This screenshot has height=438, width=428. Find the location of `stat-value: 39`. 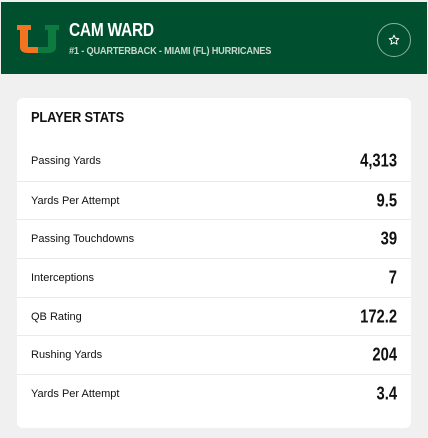

stat-value: 39 is located at coordinates (388, 238).